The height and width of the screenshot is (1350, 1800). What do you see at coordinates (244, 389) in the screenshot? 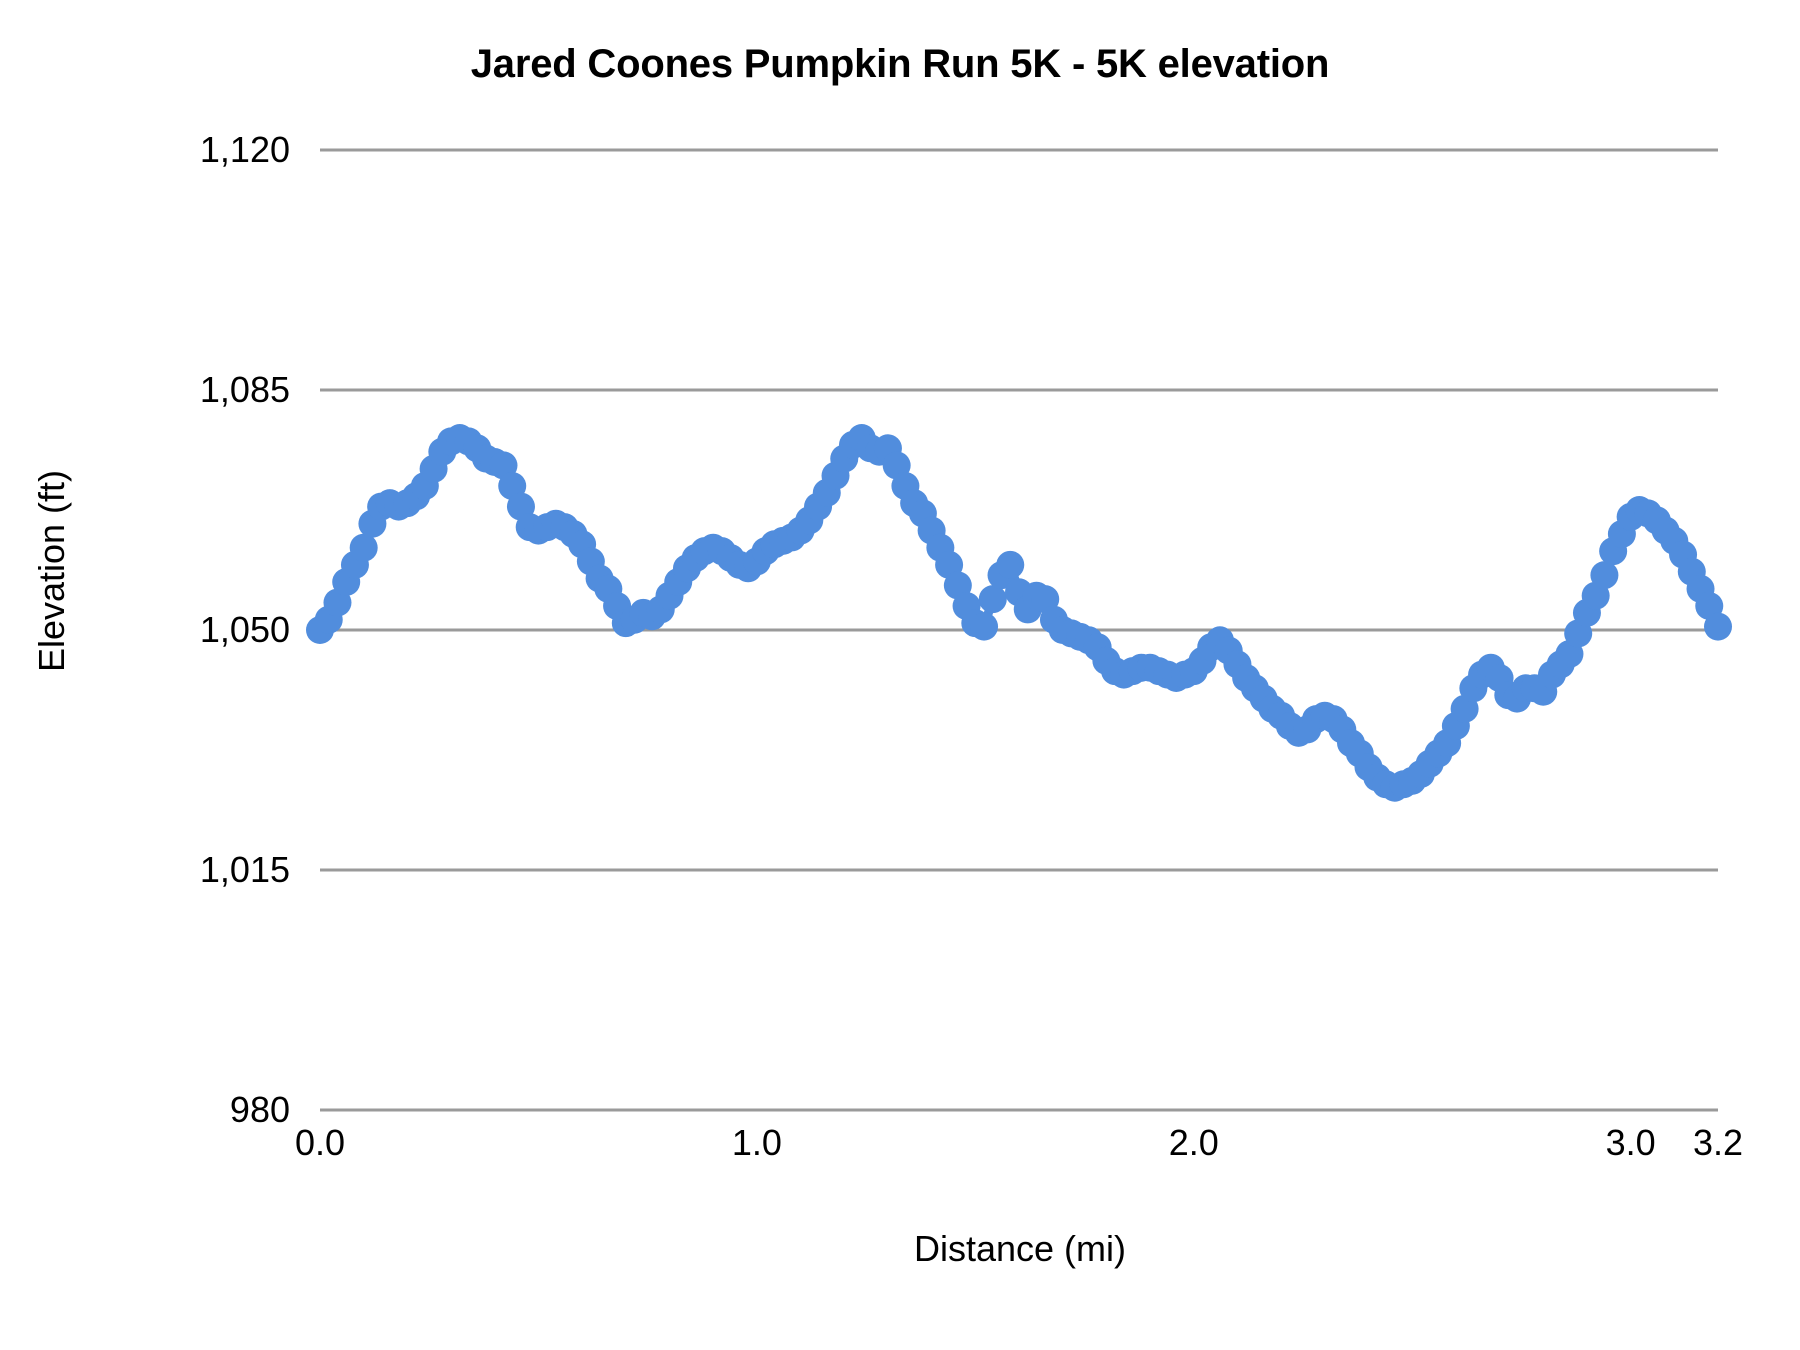
I see `y-axis-tick-label: 1,085` at bounding box center [244, 389].